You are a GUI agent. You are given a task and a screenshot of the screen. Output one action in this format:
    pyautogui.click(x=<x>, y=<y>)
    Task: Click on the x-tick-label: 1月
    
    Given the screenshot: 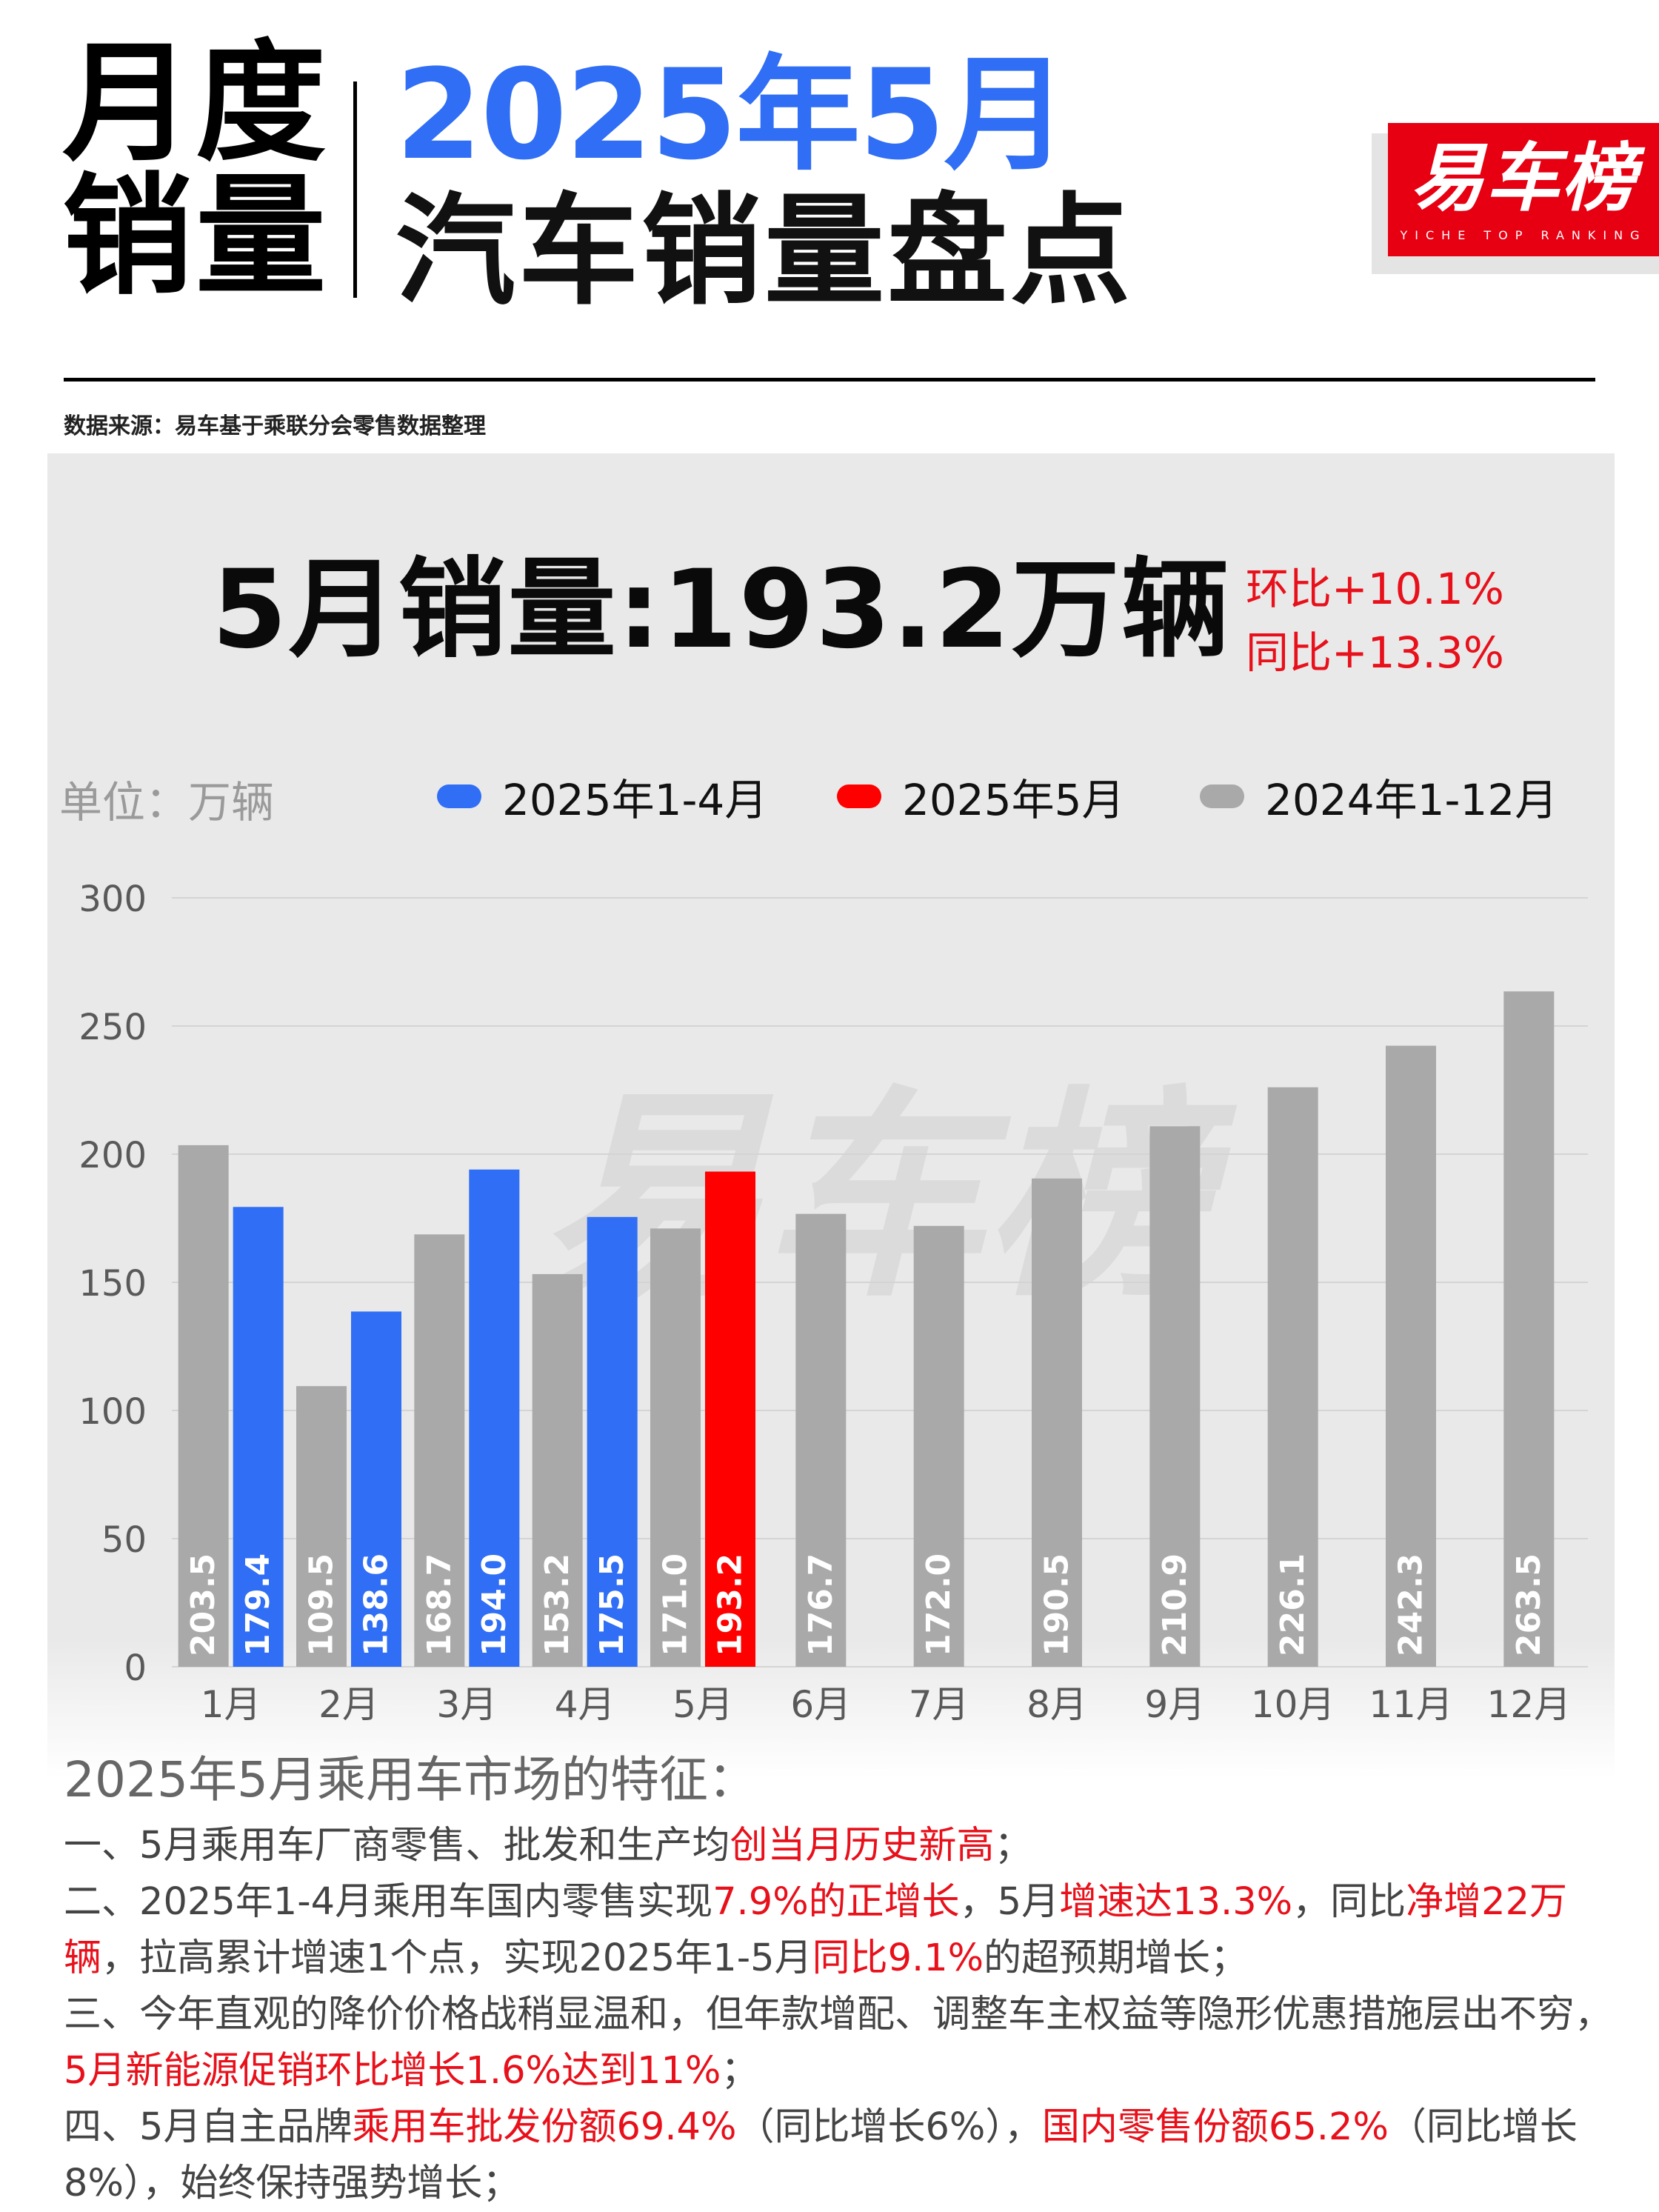 What is the action you would take?
    pyautogui.click(x=231, y=1704)
    